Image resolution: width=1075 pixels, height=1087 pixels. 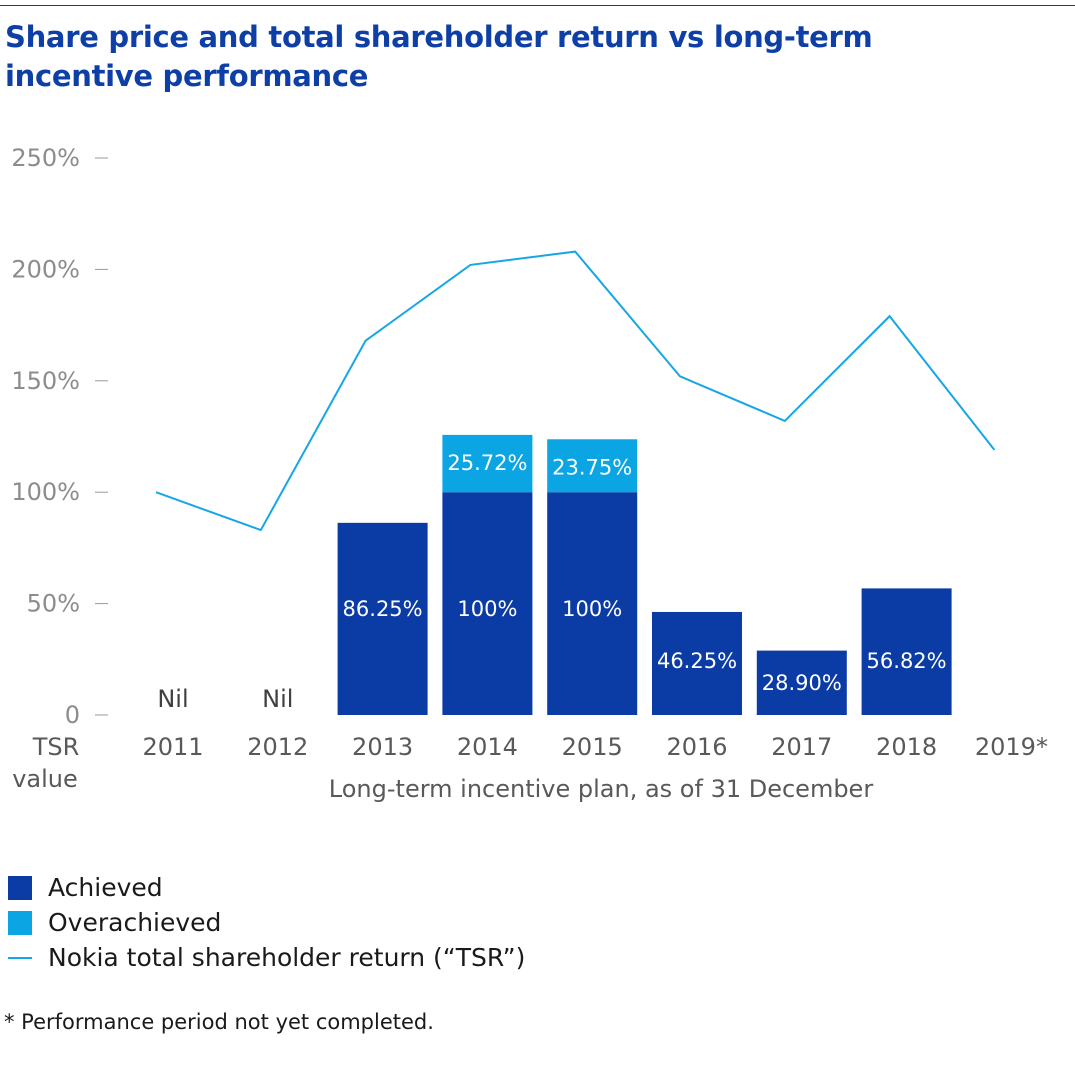 I want to click on legend-item-achieved: Achieved, so click(x=266, y=887).